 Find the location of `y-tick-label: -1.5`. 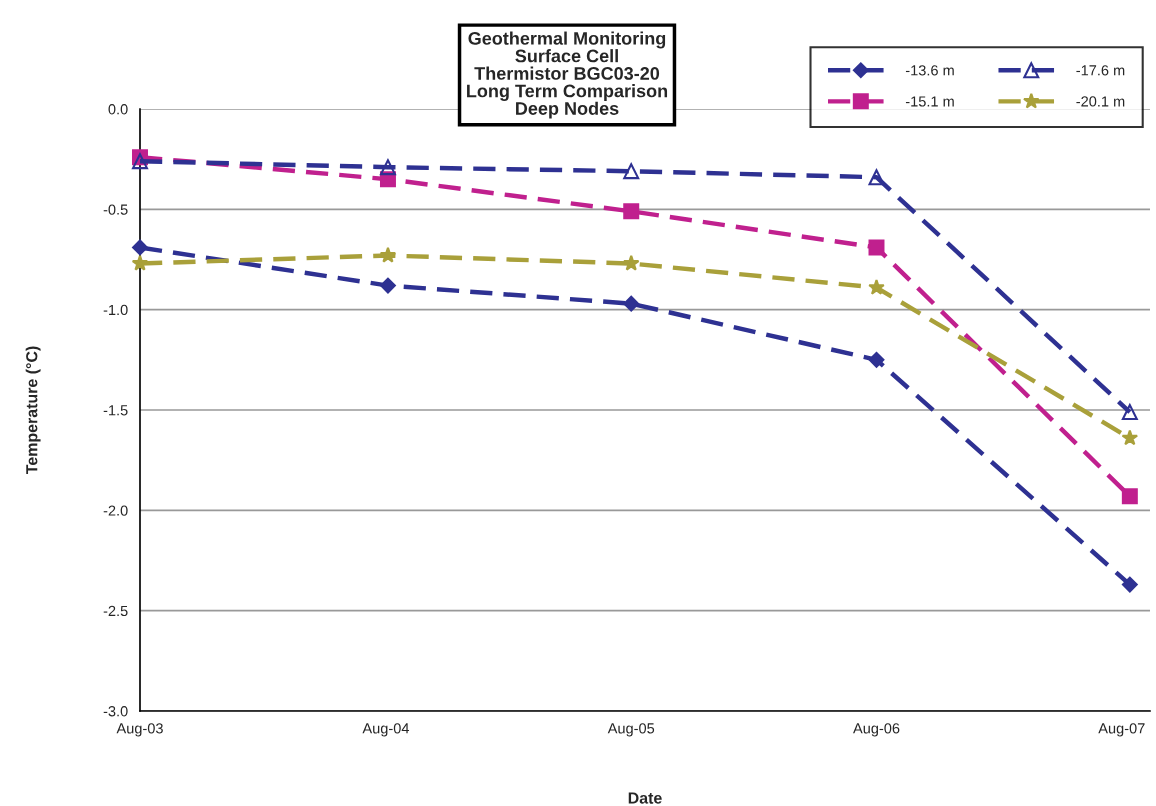

y-tick-label: -1.5 is located at coordinates (115, 410).